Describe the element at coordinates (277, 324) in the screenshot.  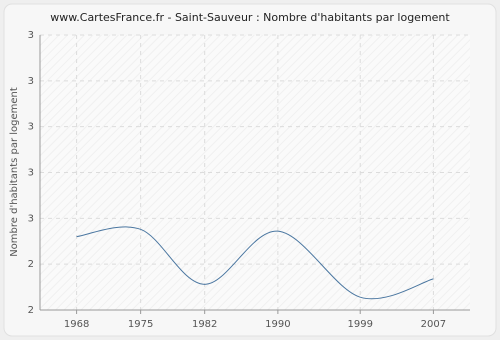
I see `x-tick-label: 1990` at that location.